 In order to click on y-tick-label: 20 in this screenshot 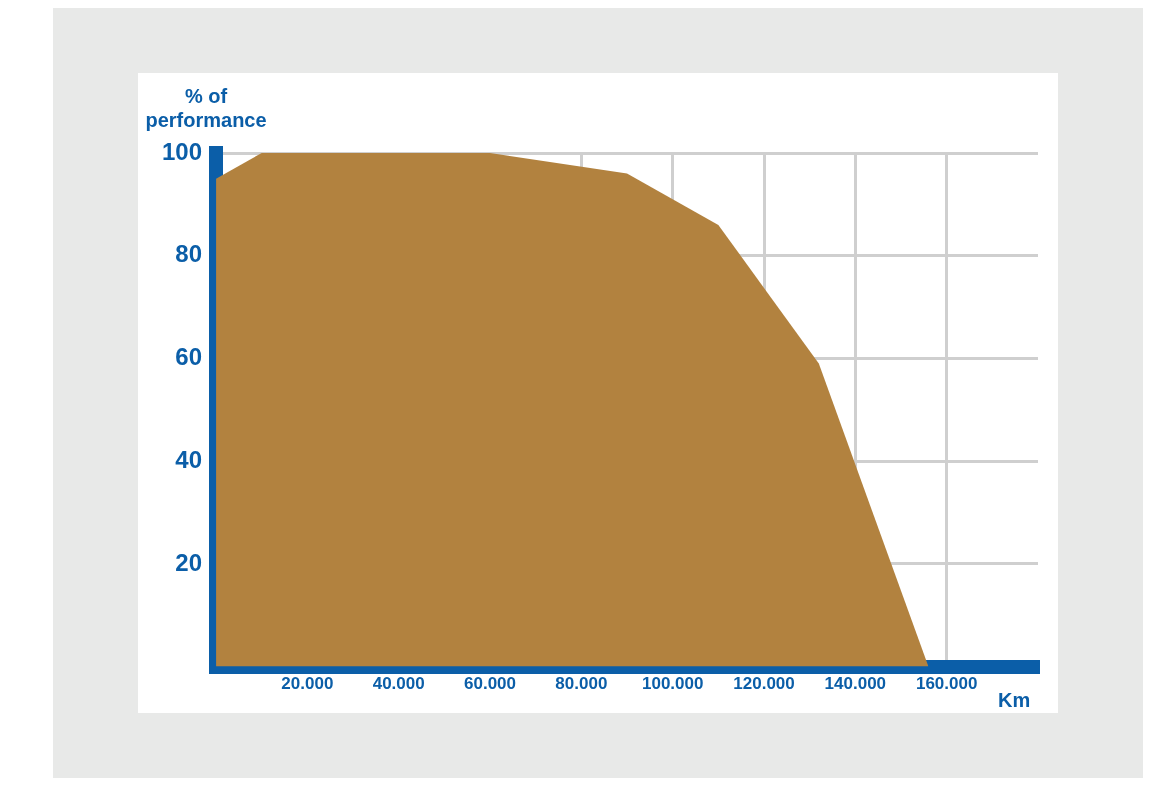, I will do `click(189, 562)`.